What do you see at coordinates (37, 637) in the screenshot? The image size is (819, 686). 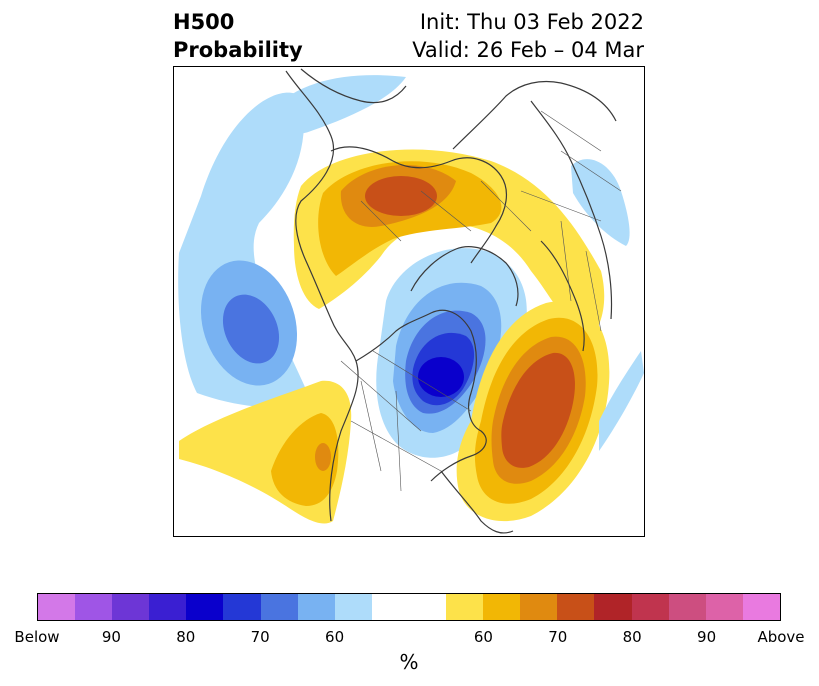 I see `colorbar-tick-label: Below` at bounding box center [37, 637].